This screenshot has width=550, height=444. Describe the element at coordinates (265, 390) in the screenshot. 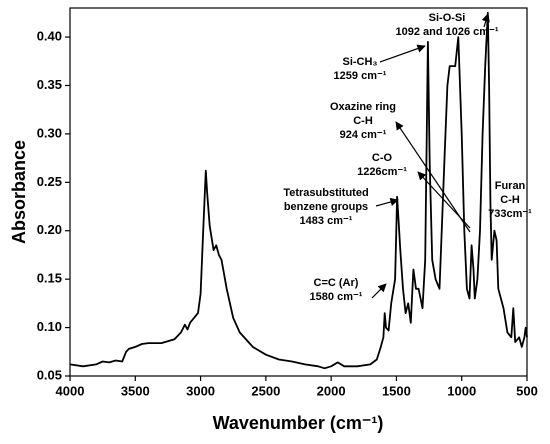

I see `x-tick-label: 2500` at that location.